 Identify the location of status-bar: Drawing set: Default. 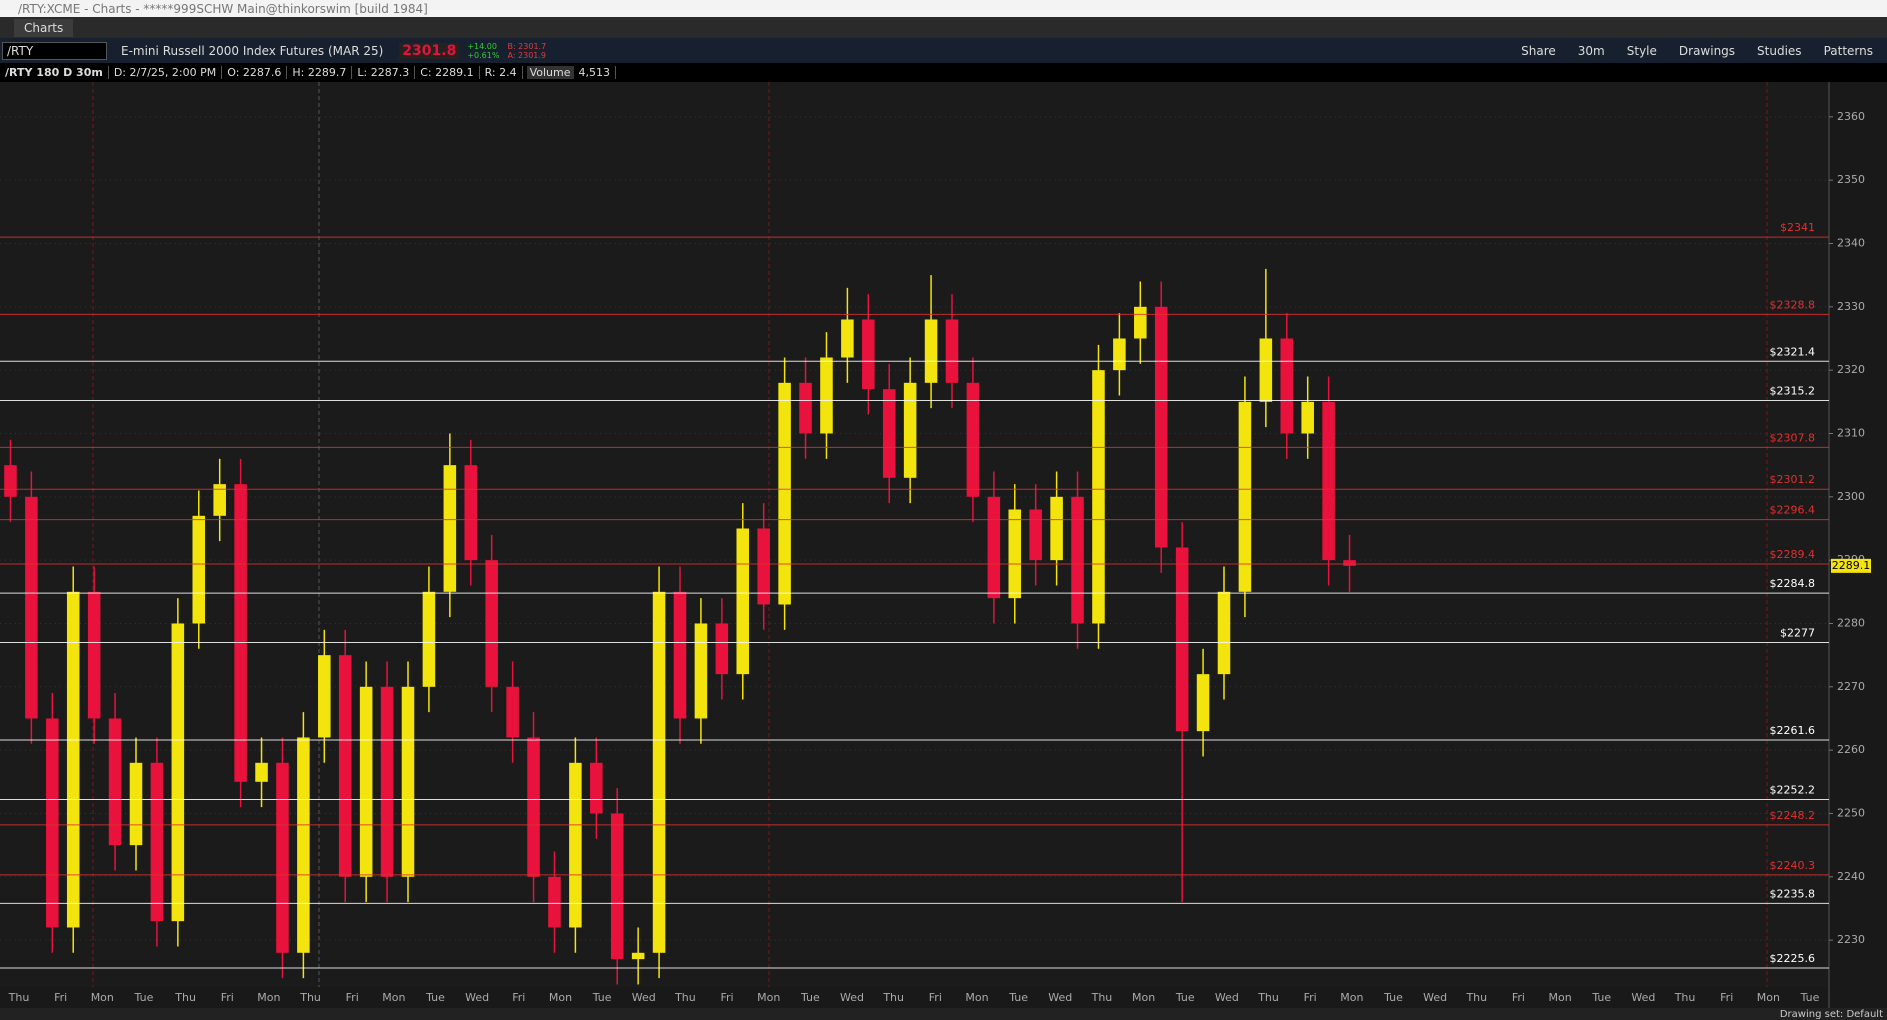
(943, 1014).